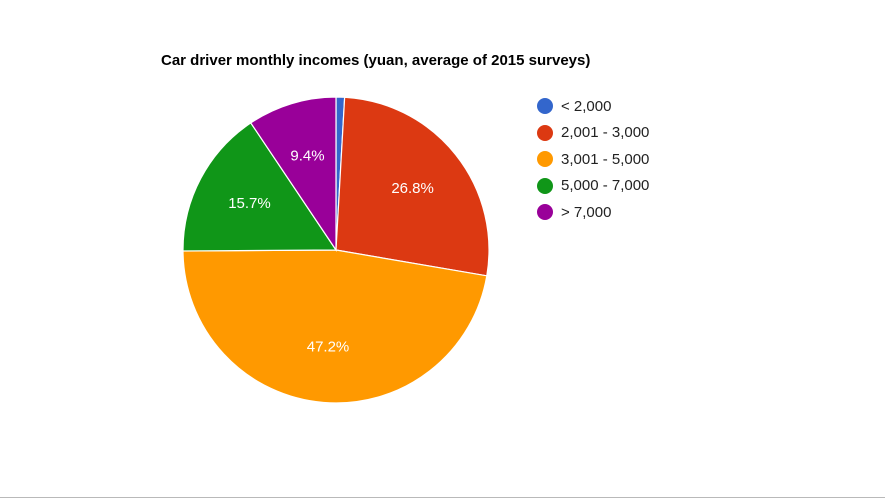 This screenshot has width=885, height=501. I want to click on legend-item: 5,000 - 7,000, so click(593, 186).